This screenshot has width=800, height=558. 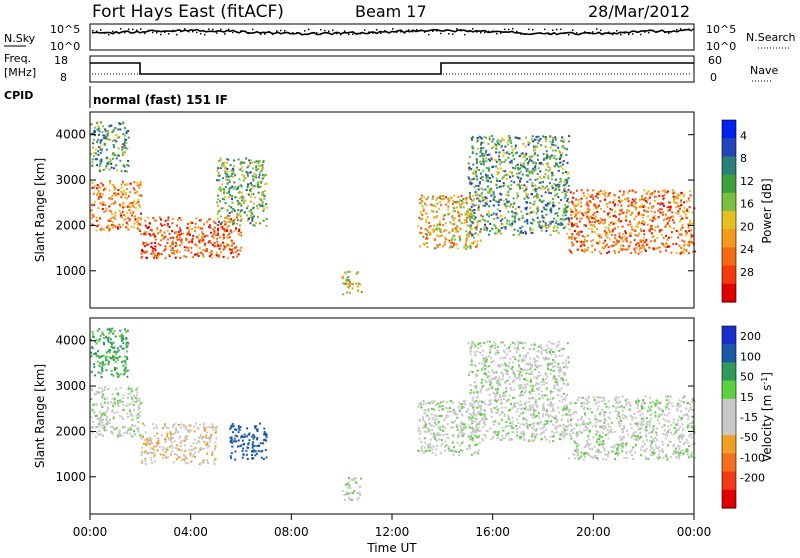 What do you see at coordinates (20, 38) in the screenshot?
I see `noise-left-label: N.Sky` at bounding box center [20, 38].